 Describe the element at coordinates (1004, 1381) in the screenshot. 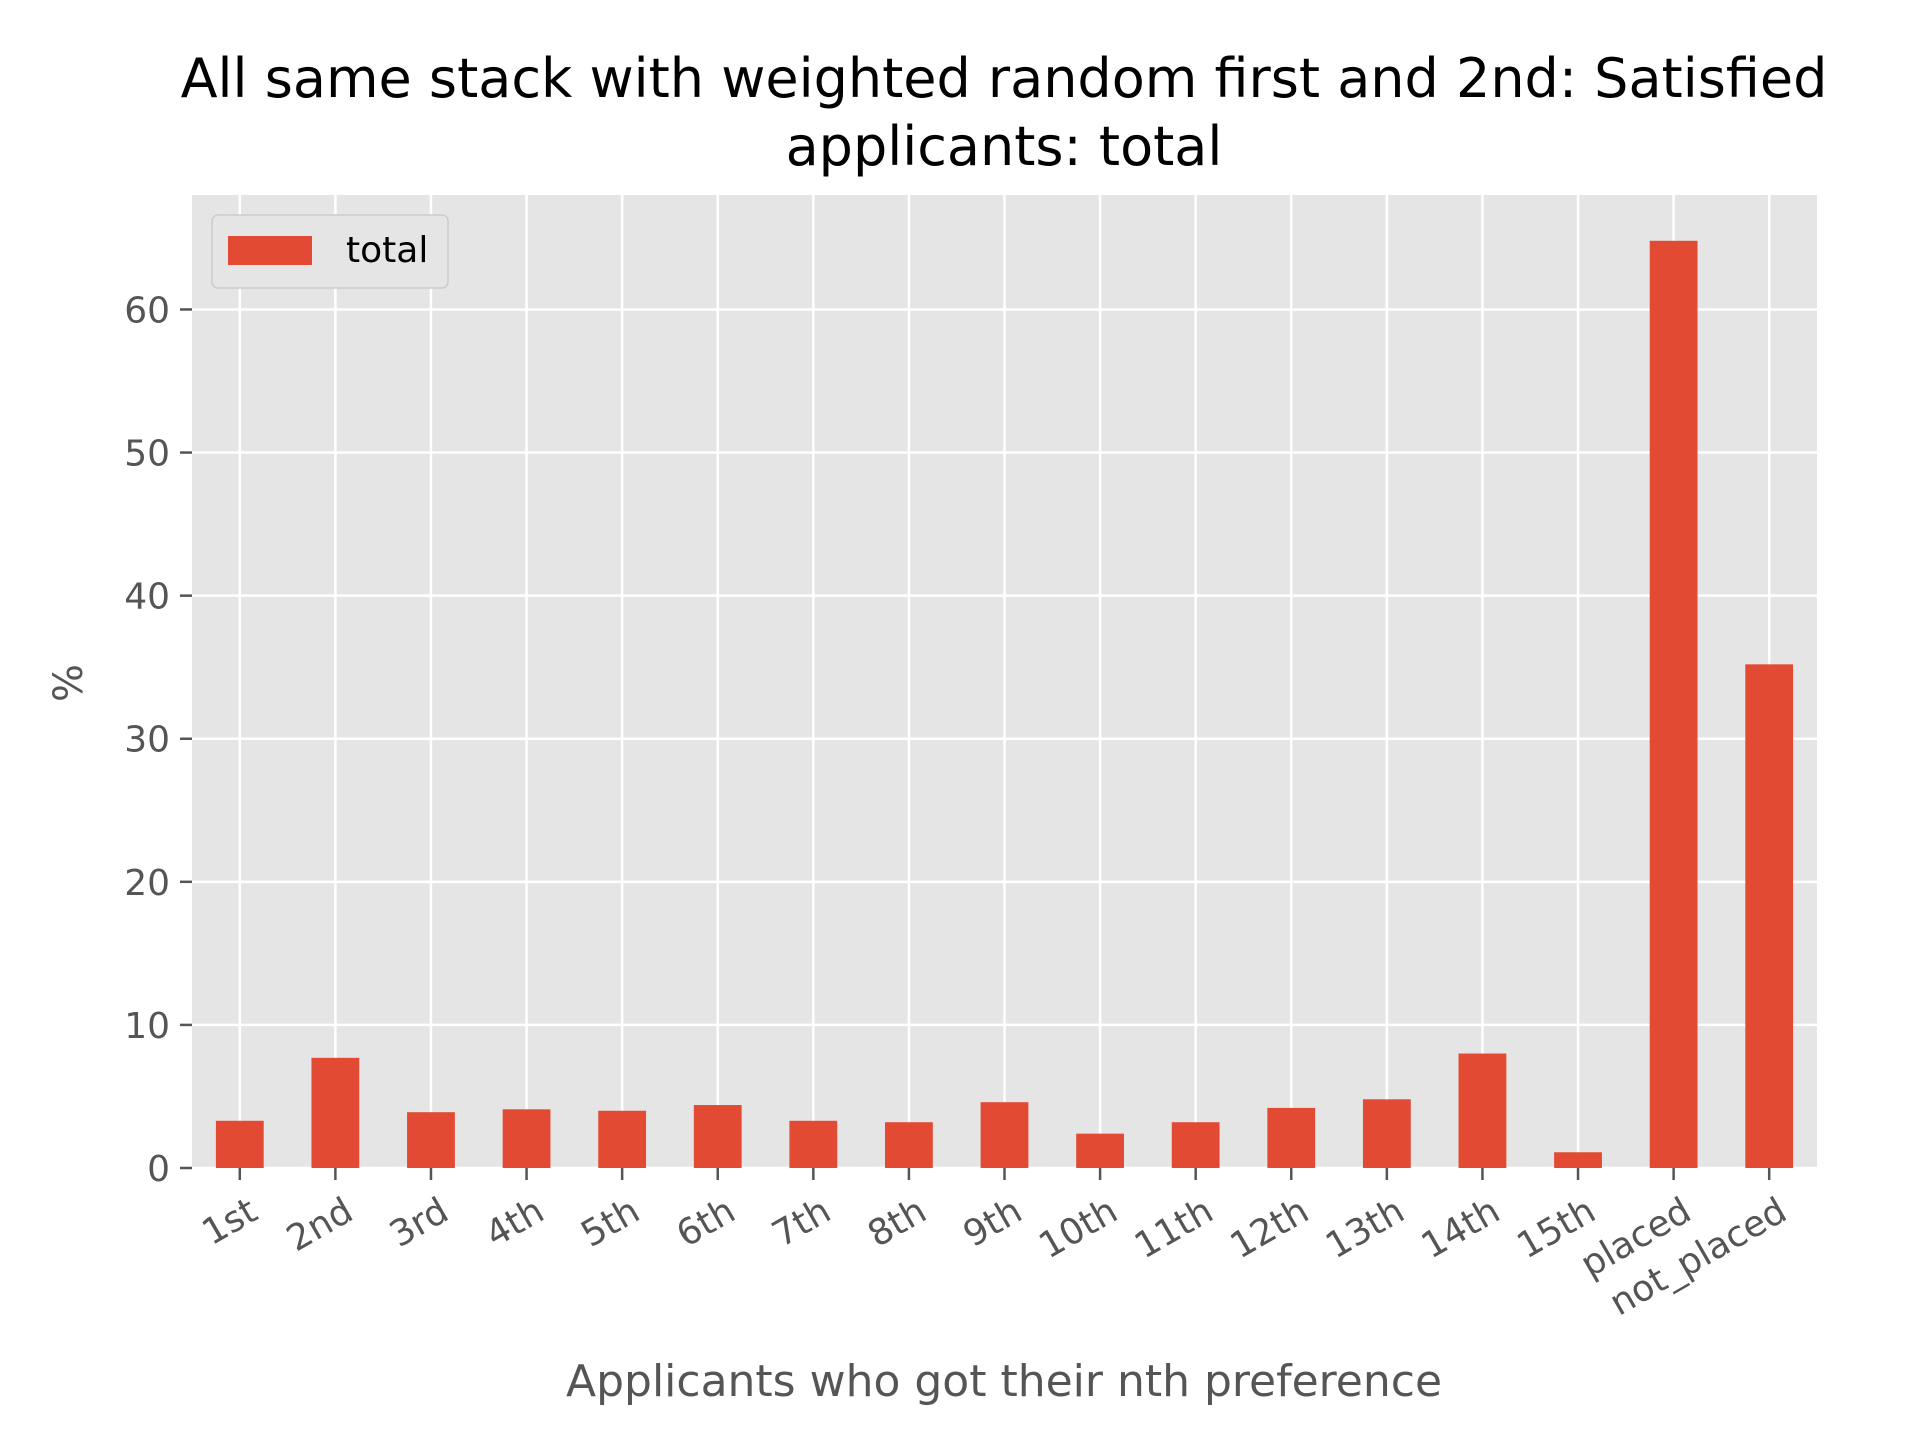

I see `x-axis-label: Applicants who got their nth preference` at that location.